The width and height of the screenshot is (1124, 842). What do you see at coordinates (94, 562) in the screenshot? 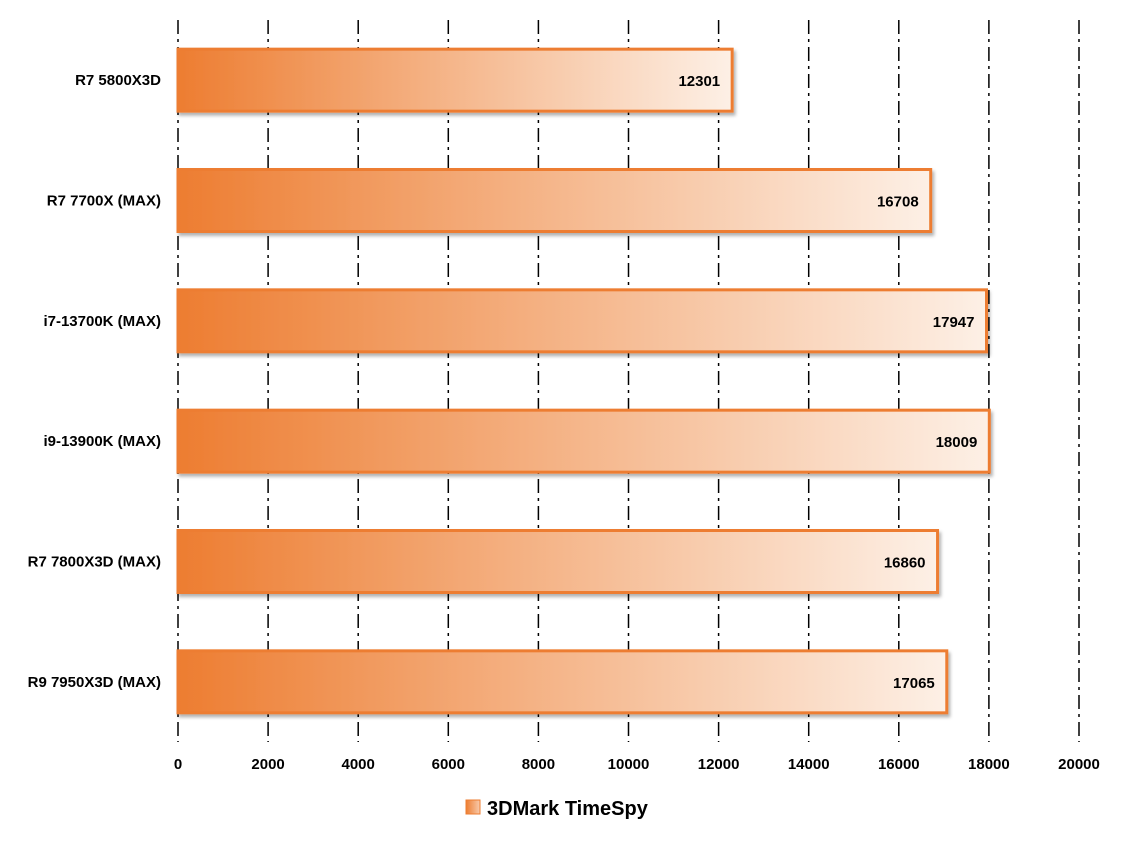
I see `category-label: R7 7800X3D (MAX)` at bounding box center [94, 562].